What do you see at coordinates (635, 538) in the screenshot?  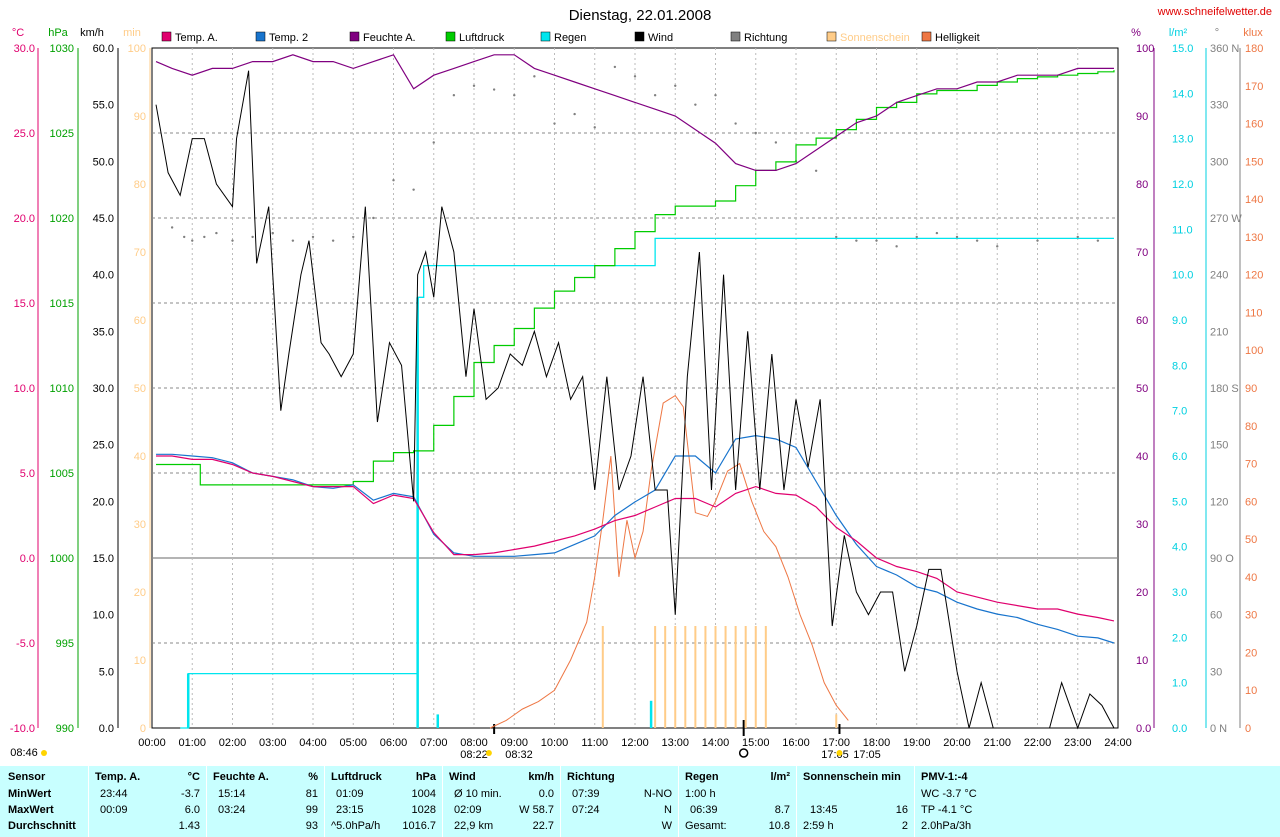 I see `temp-outdoor-series-line` at bounding box center [635, 538].